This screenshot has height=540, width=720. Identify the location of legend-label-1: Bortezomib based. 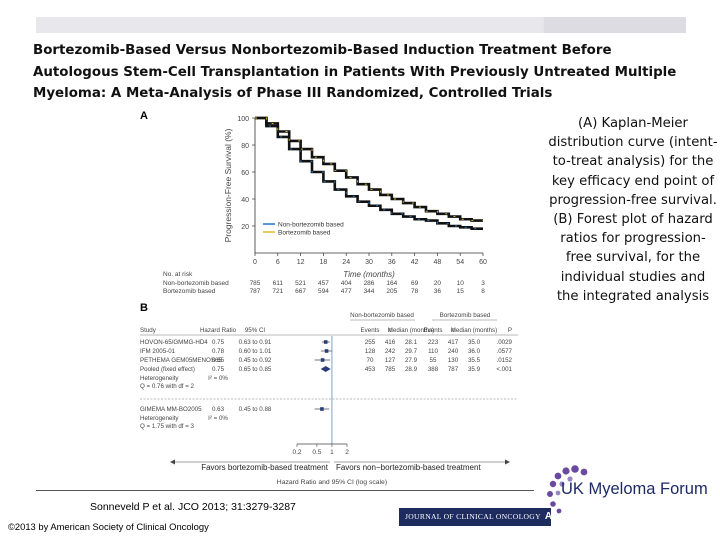
(304, 233).